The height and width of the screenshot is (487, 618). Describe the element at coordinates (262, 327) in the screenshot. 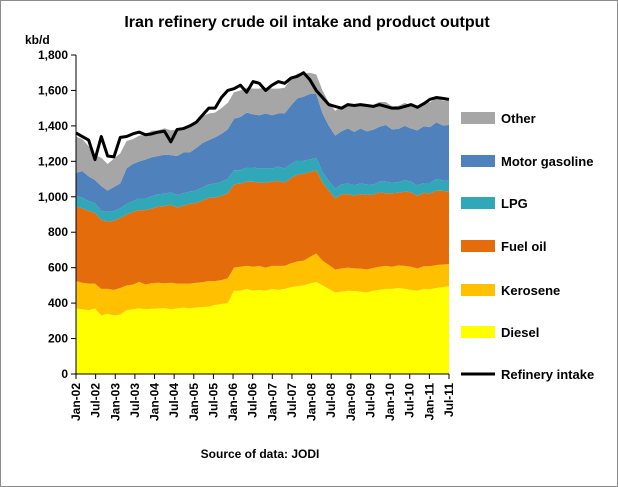

I see `area-diesel` at that location.